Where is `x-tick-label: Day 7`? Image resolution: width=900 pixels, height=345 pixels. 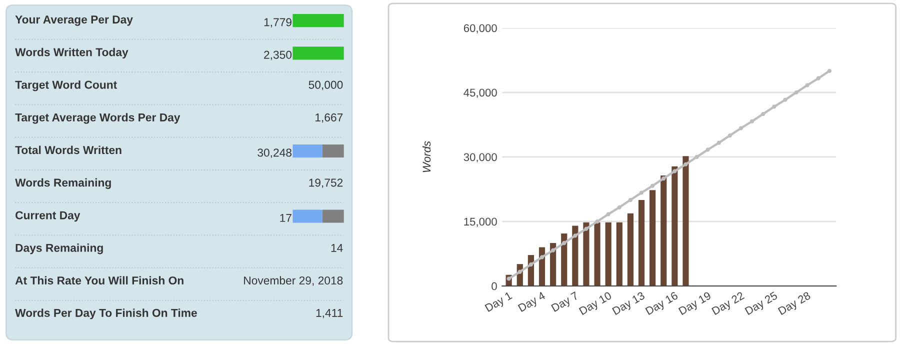 x-tick-label: Day 7 is located at coordinates (565, 303).